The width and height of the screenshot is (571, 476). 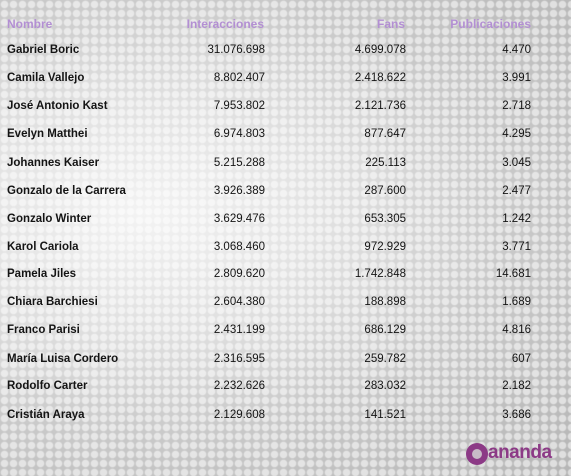 What do you see at coordinates (46, 415) in the screenshot?
I see `cell-name: Cristián Araya` at bounding box center [46, 415].